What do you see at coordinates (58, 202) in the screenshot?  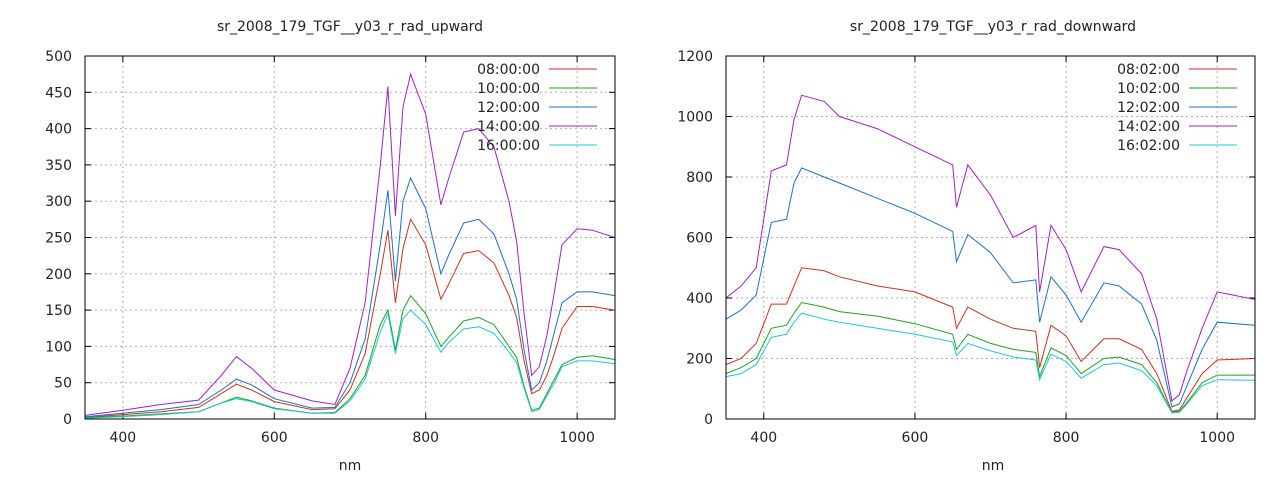 I see `y-tick-label: 300` at bounding box center [58, 202].